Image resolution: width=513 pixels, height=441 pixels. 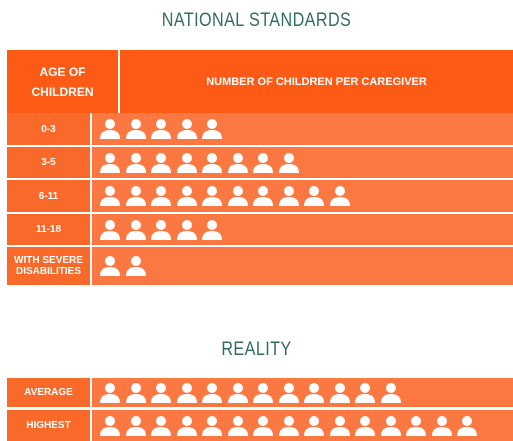 What do you see at coordinates (48, 196) in the screenshot?
I see `row-label: 6-11` at bounding box center [48, 196].